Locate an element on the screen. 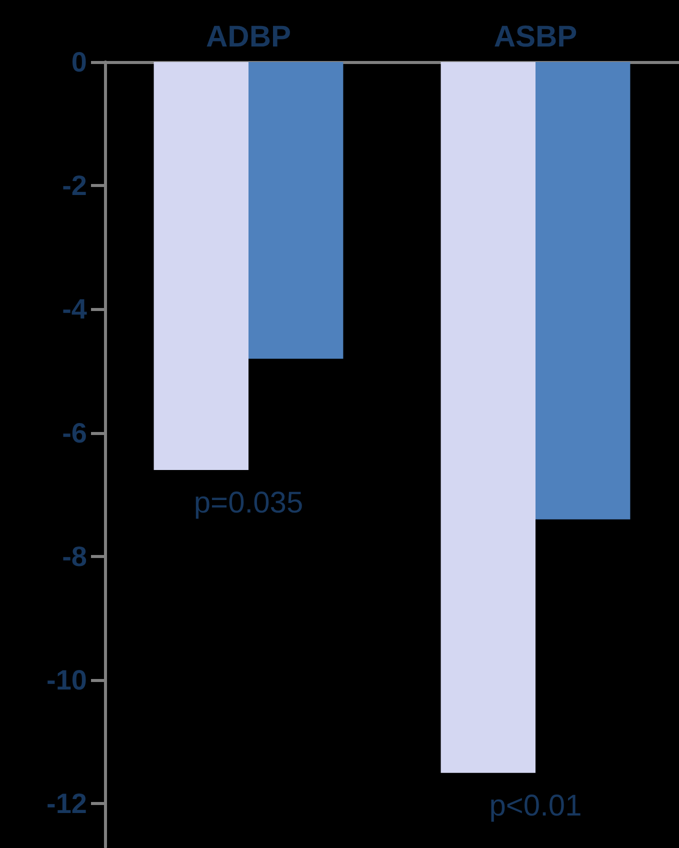  annotation: p=0.035 is located at coordinates (249, 503).